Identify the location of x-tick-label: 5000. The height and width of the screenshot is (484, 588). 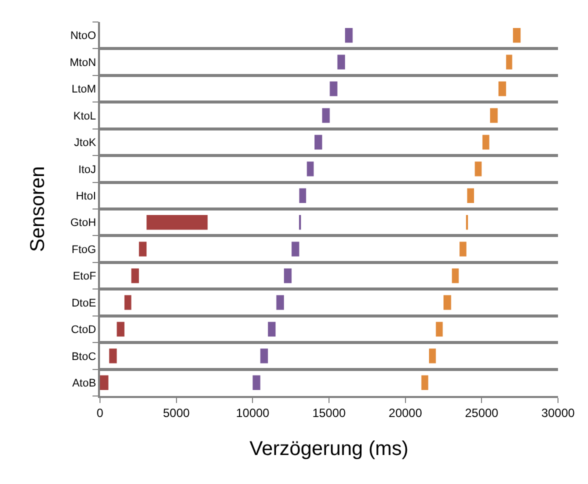
(176, 413).